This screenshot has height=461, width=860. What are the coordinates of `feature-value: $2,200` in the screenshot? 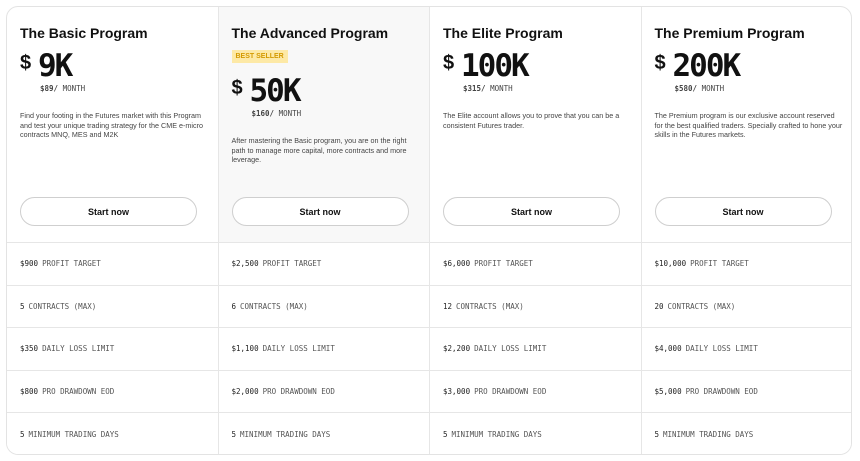 It's located at (457, 349).